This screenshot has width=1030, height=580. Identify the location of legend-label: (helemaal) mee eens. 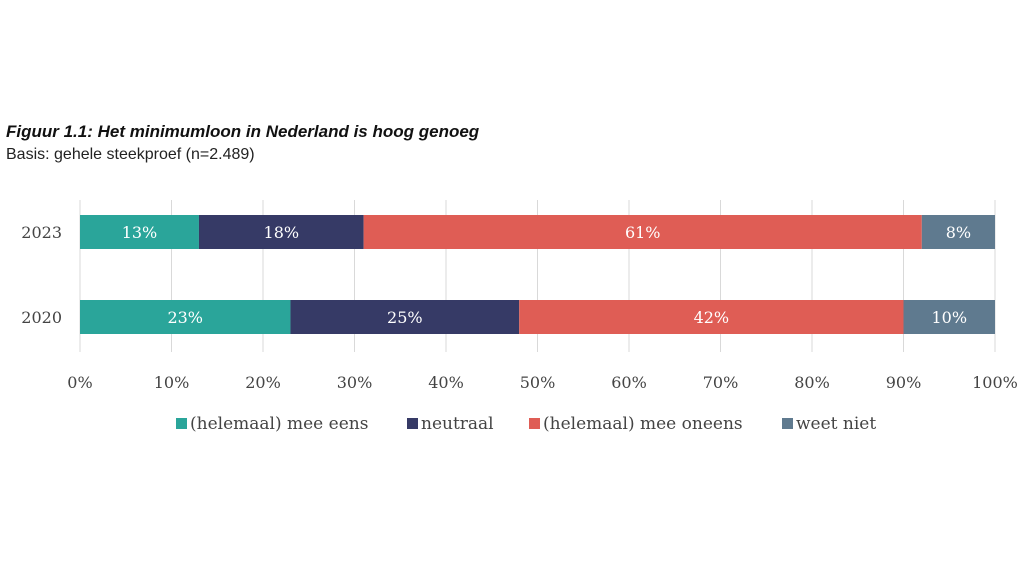
(279, 424).